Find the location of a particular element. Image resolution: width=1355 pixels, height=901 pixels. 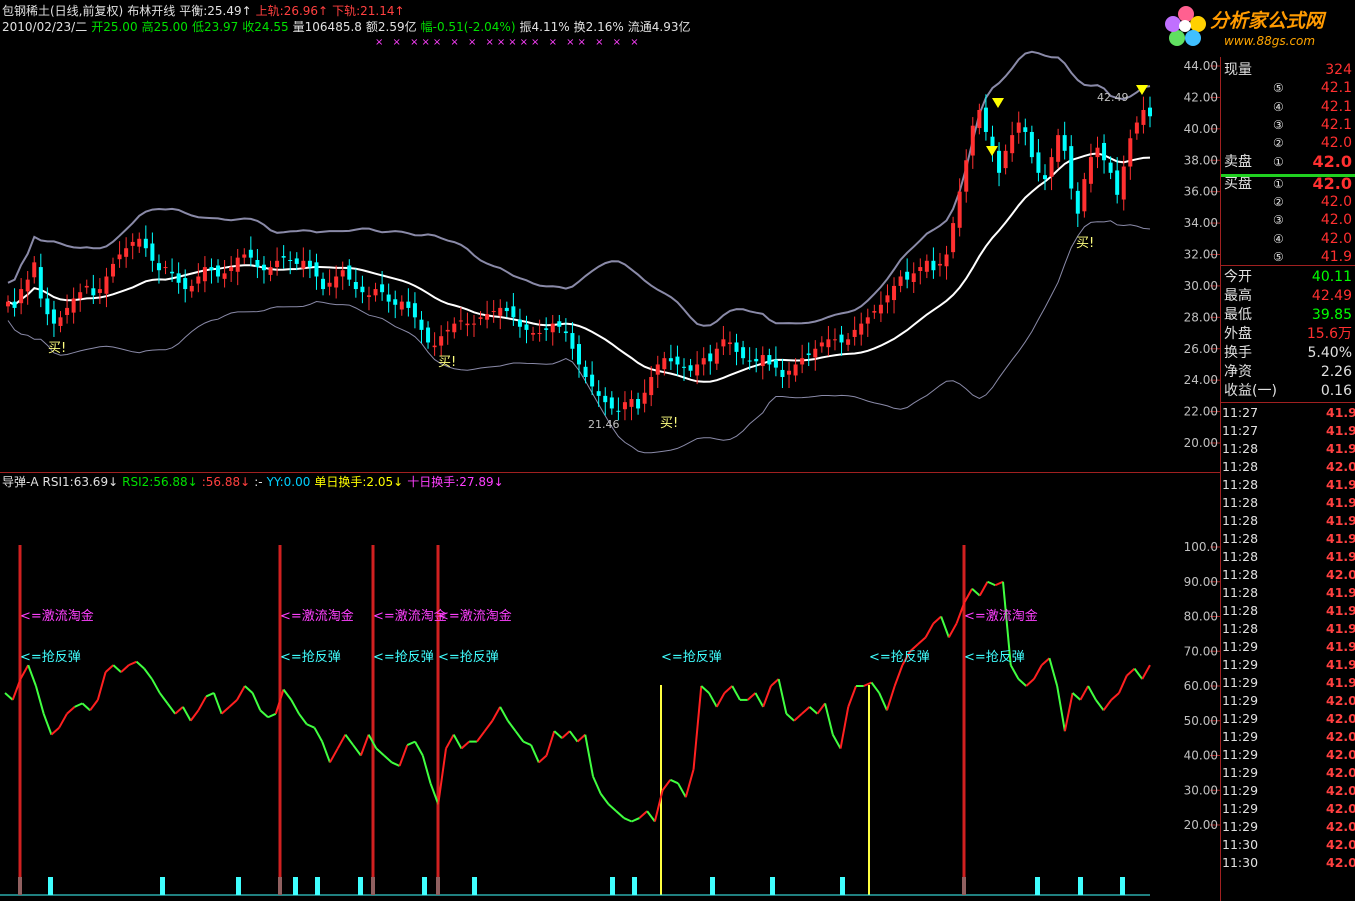

order-row-10-level: ⑤ is located at coordinates (1278, 257).